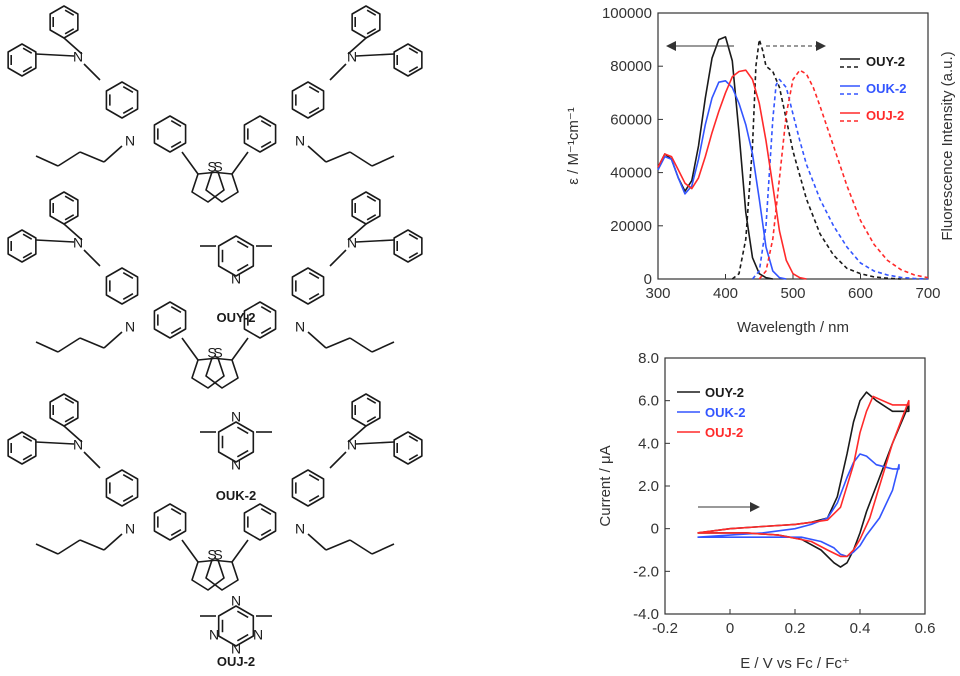 This screenshot has width=960, height=676. I want to click on ouk-2-right-arm-carbazole-ring-2-outline, so click(260, 320).